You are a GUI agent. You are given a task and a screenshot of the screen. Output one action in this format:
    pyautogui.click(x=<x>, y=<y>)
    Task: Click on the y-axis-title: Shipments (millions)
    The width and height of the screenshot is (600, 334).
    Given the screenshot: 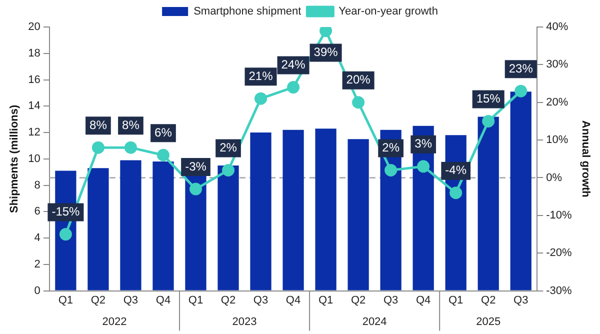 What is the action you would take?
    pyautogui.click(x=14, y=158)
    